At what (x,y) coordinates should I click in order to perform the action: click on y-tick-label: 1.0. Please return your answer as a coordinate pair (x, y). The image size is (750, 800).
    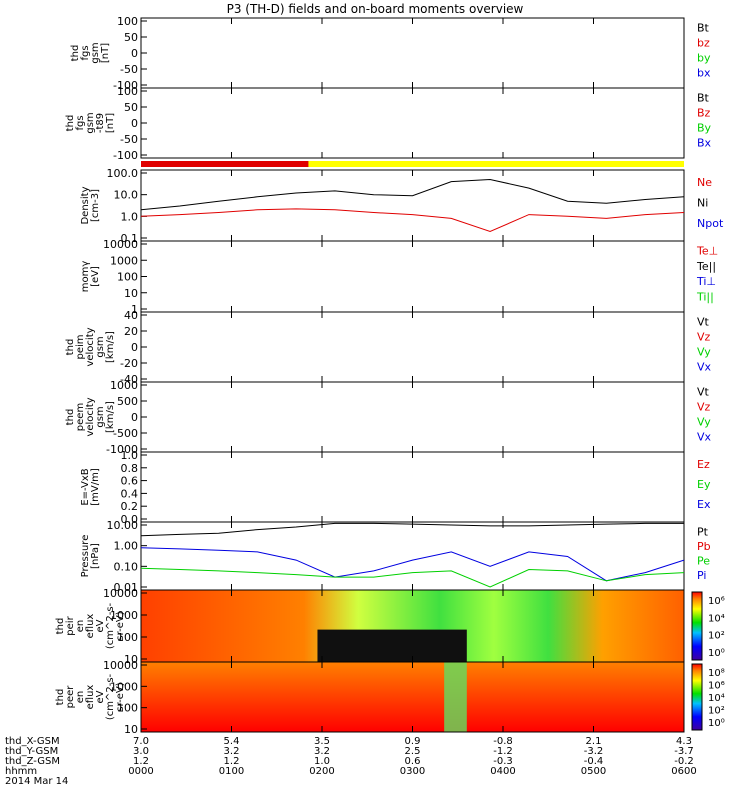
    Looking at the image, I should click on (130, 455).